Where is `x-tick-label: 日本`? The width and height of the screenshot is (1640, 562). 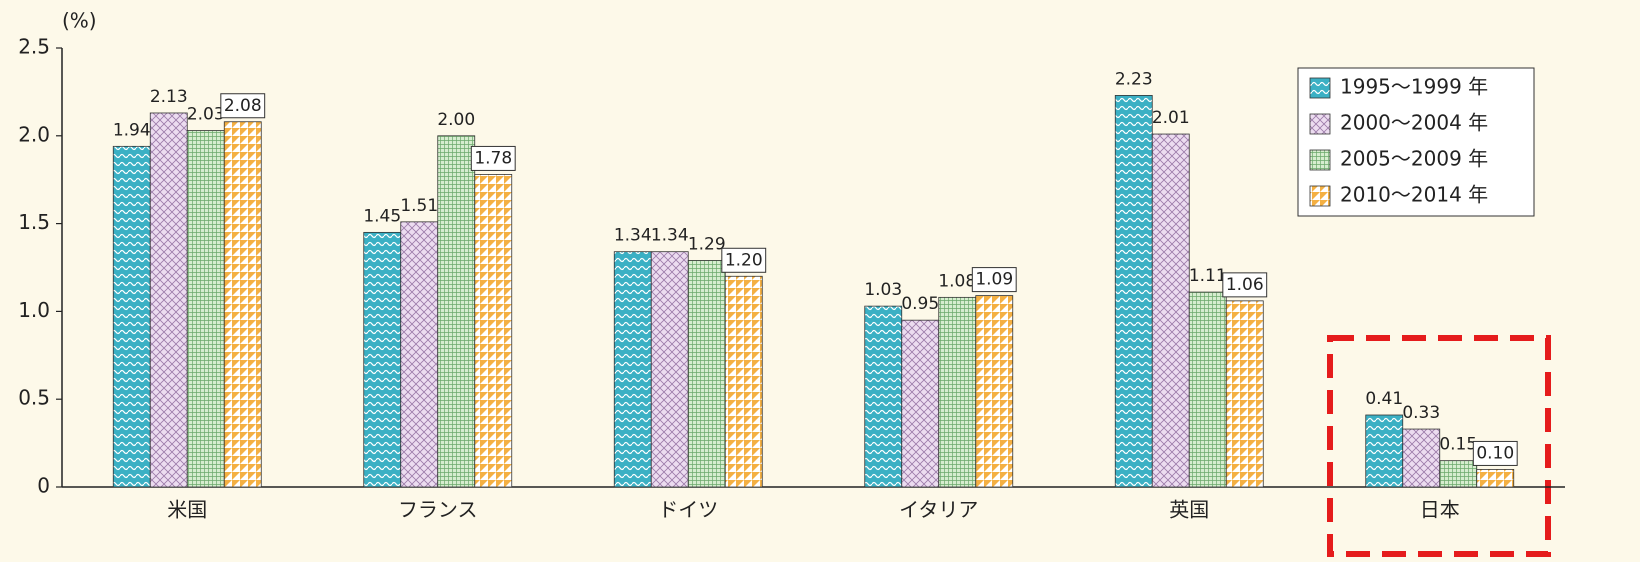
x-tick-label: 日本 is located at coordinates (1440, 510).